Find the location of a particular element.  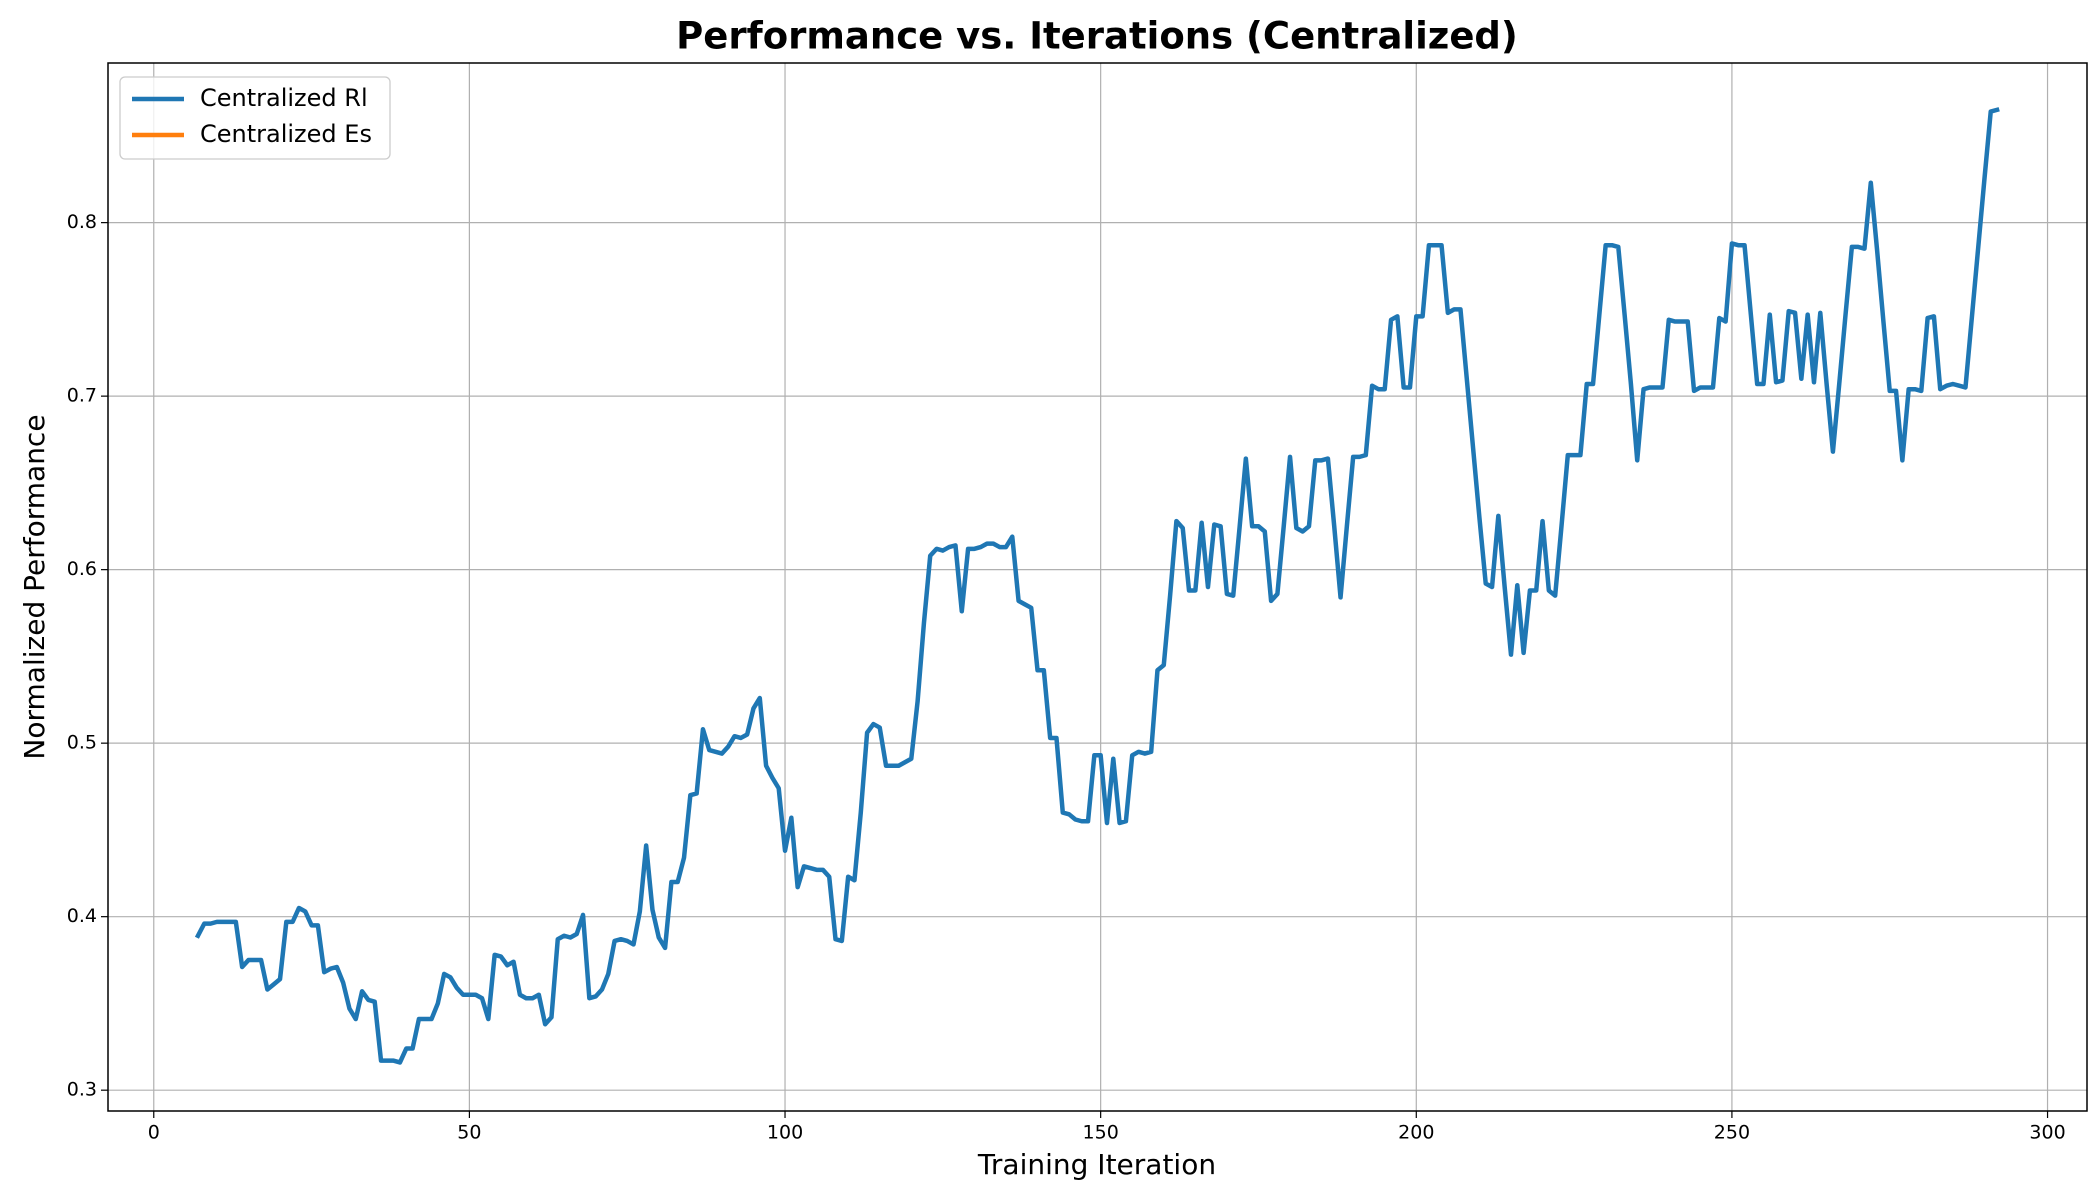

y-tick-label: 0.8 is located at coordinates (82, 222).